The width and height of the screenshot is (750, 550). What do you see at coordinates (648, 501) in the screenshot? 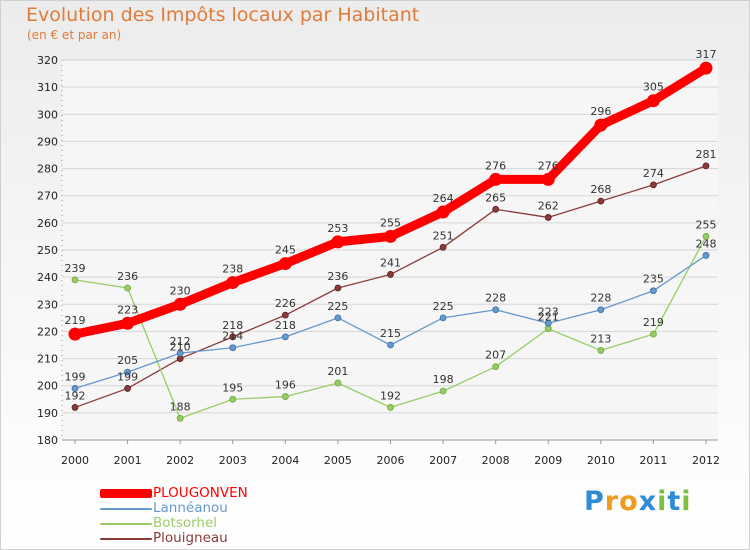
I see `logo-letter: x` at bounding box center [648, 501].